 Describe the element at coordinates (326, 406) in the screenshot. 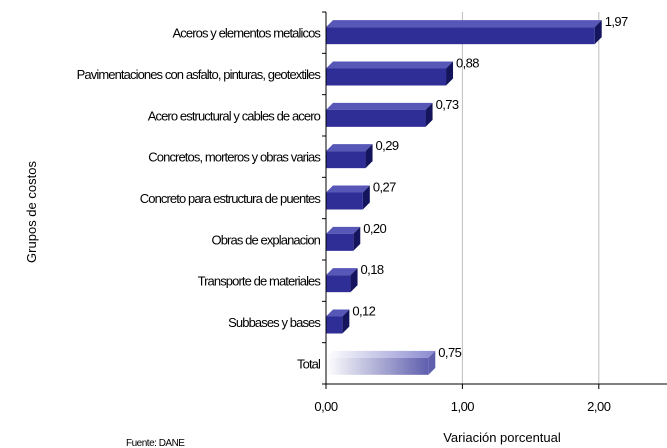

I see `x-tick-label: 0,00` at that location.